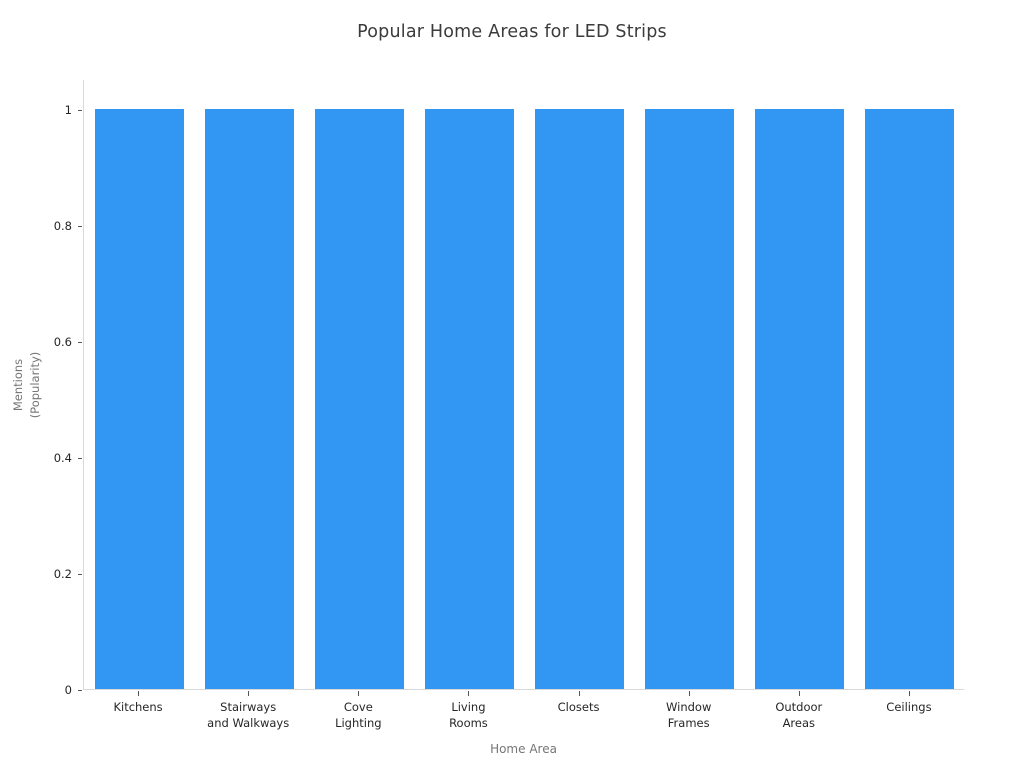 Image resolution: width=1024 pixels, height=768 pixels. Describe the element at coordinates (468, 715) in the screenshot. I see `x-tick-label: Living Rooms` at that location.